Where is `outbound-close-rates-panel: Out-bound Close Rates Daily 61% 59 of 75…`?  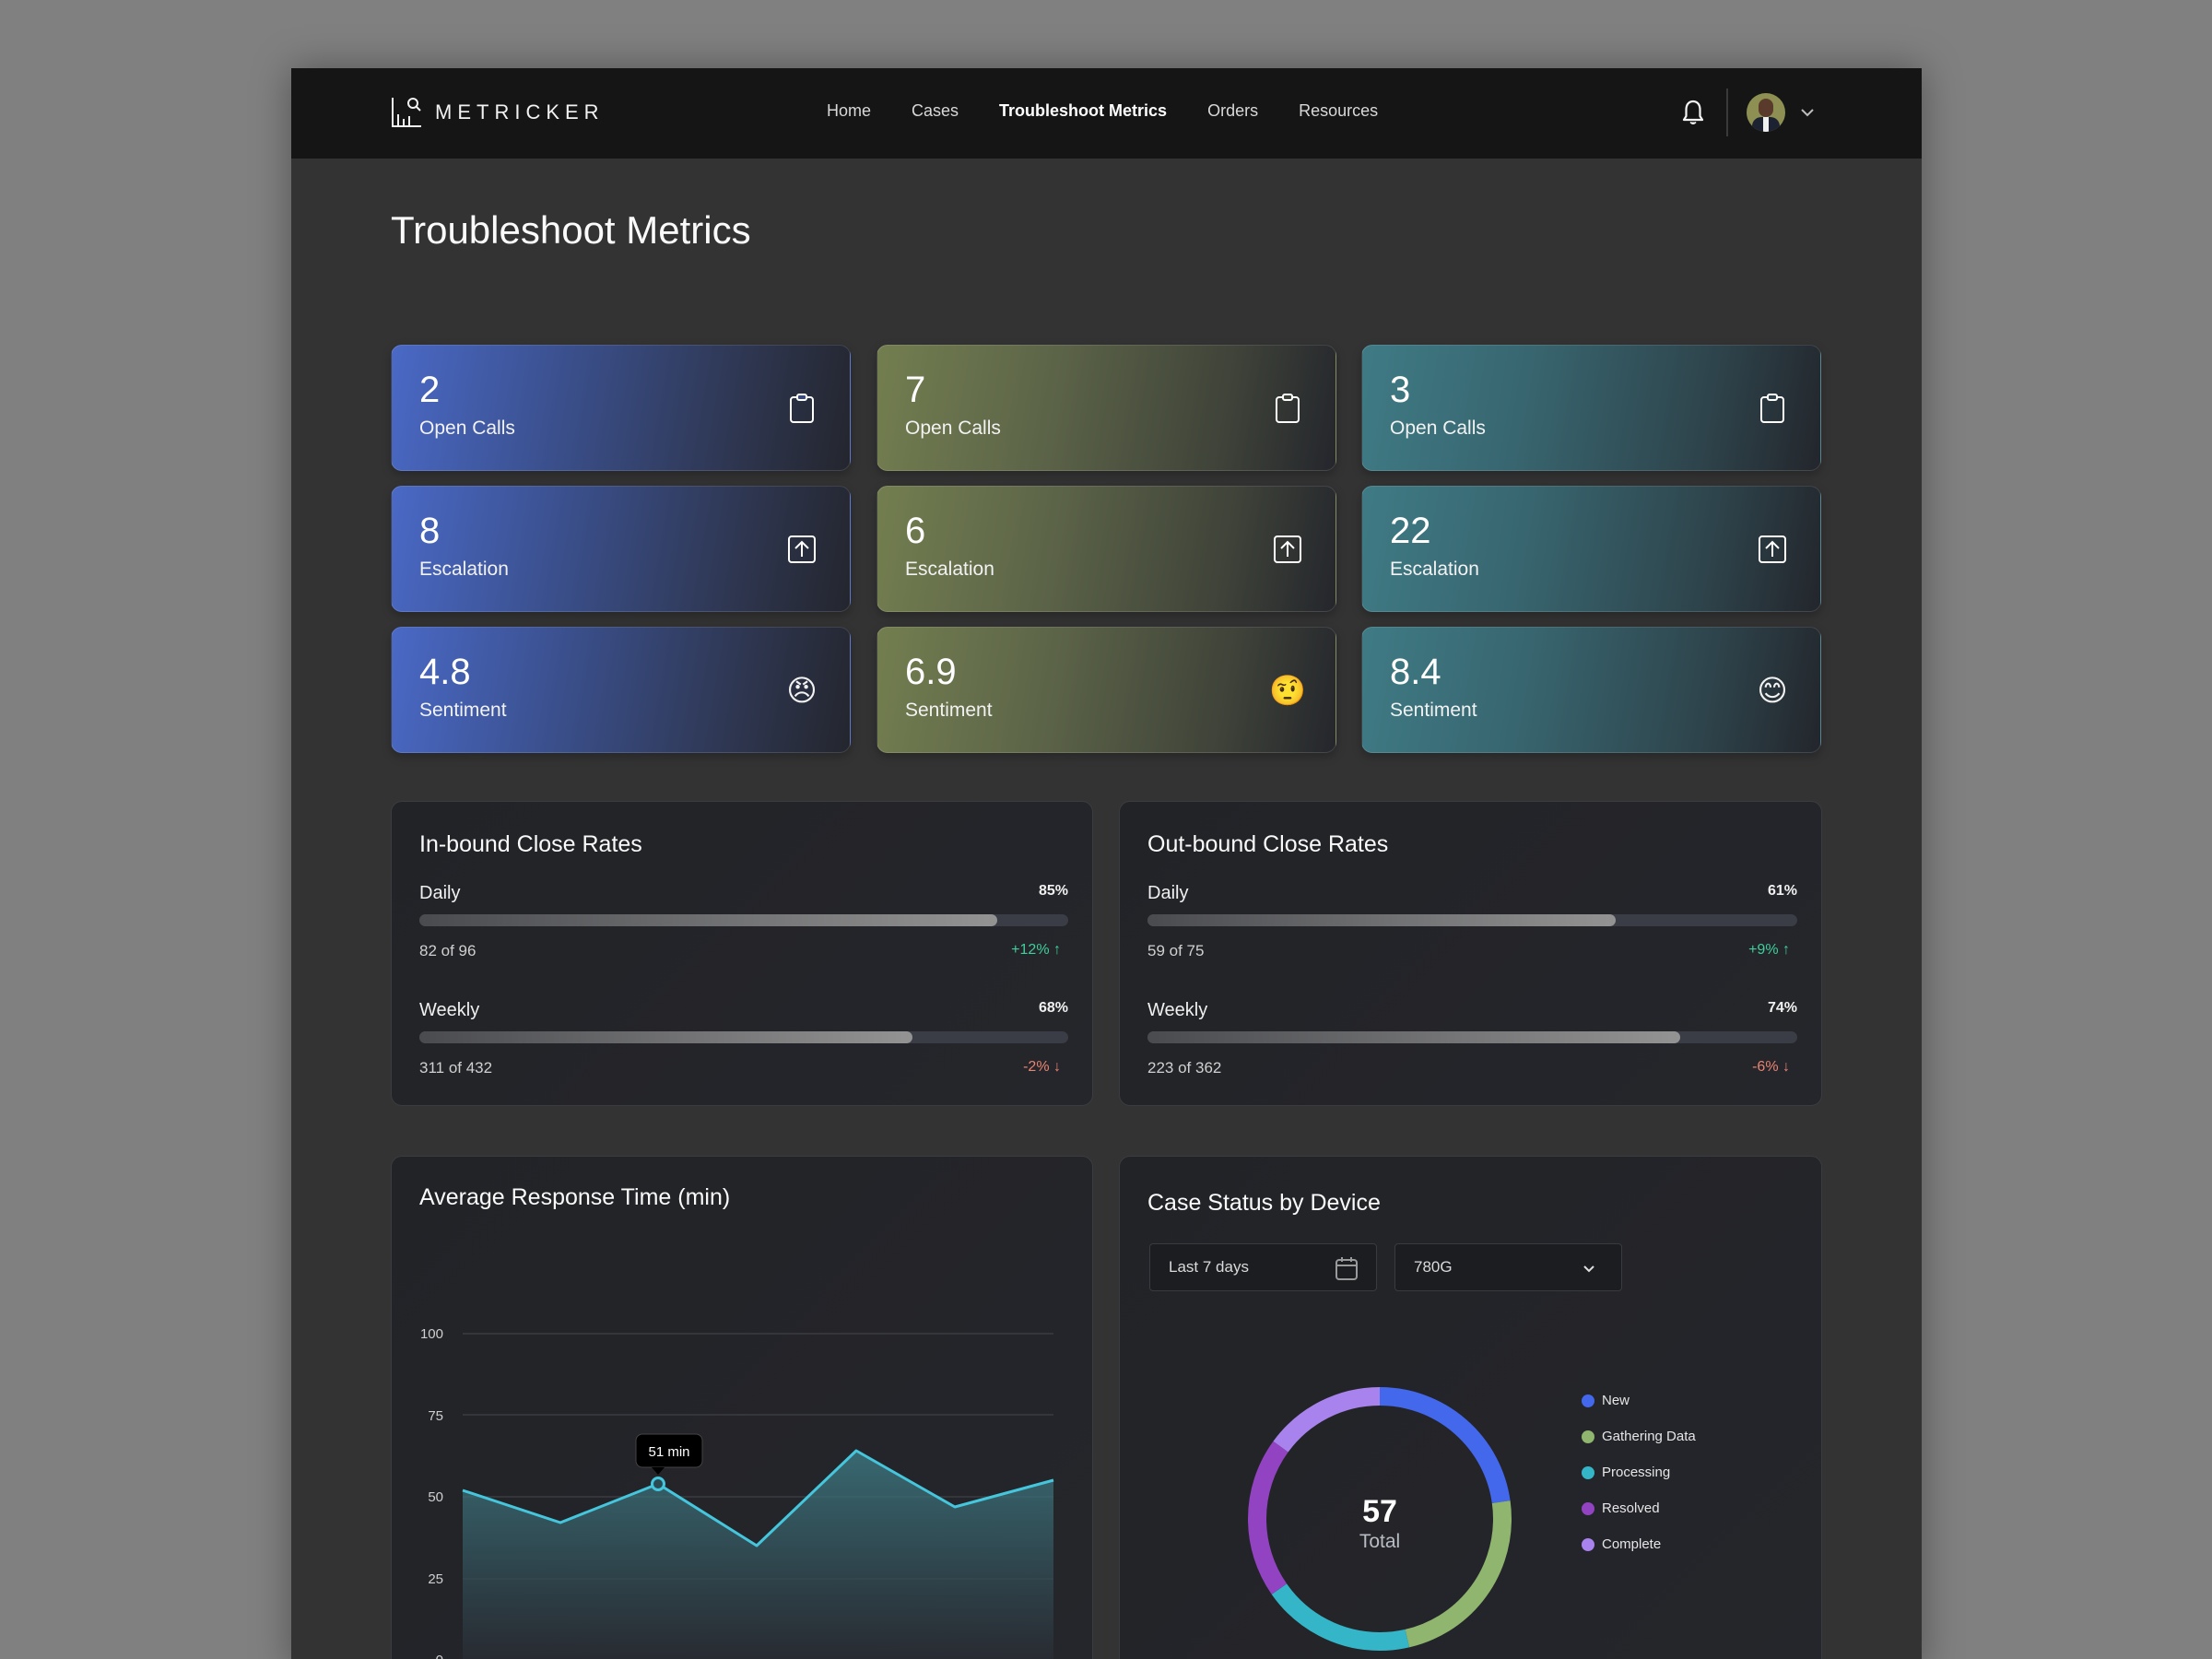 outbound-close-rates-panel: Out-bound Close Rates Daily 61% 59 of 75… is located at coordinates (1470, 953).